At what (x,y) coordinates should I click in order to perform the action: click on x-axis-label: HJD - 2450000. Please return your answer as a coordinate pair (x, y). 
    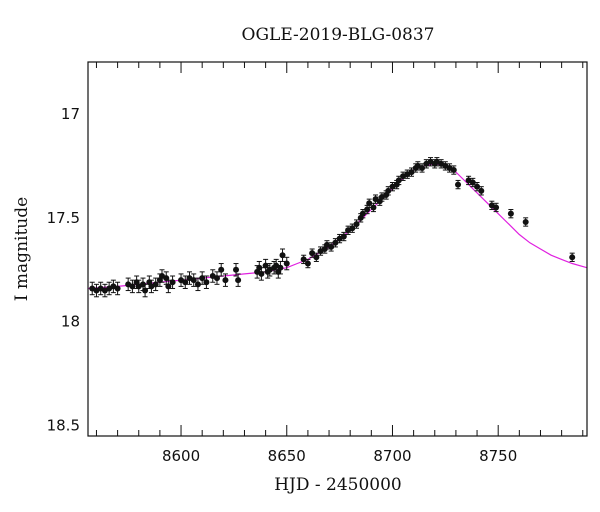
    Looking at the image, I should click on (338, 485).